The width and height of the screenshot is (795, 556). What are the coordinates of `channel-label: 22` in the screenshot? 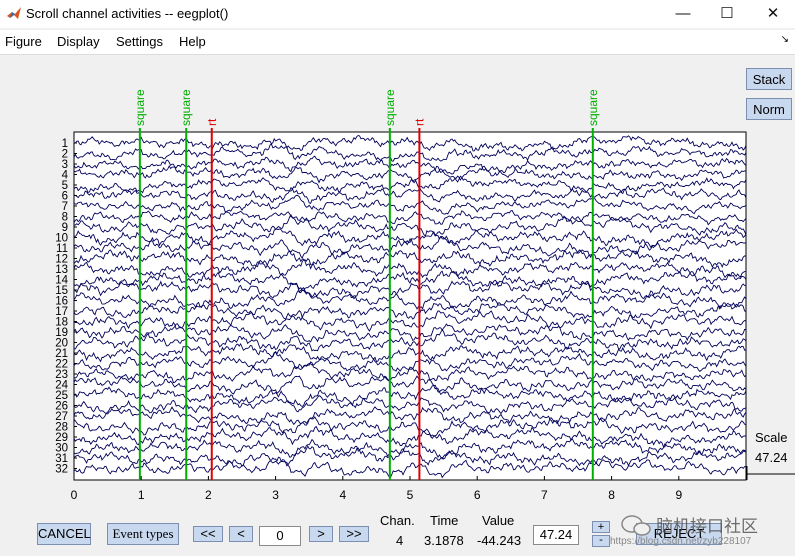 It's located at (61, 365).